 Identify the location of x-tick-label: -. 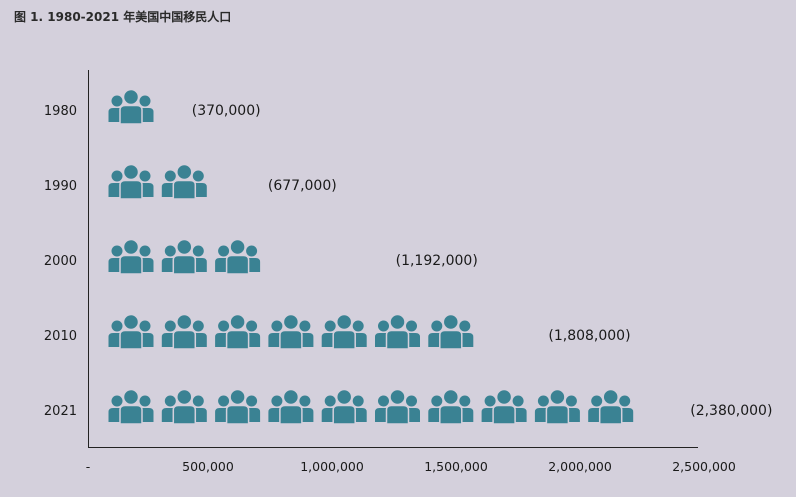
(88, 466).